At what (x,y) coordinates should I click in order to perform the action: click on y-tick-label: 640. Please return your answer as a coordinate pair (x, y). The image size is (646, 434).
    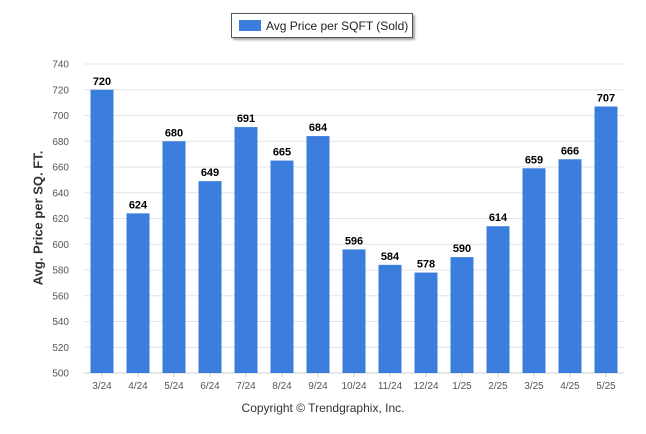
    Looking at the image, I should click on (60, 193).